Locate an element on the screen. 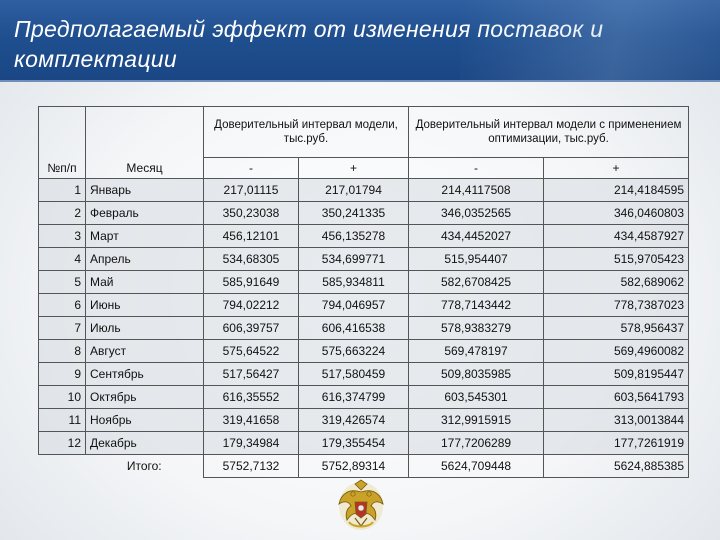  opt-minus-cell: 312,9915915 is located at coordinates (476, 420).